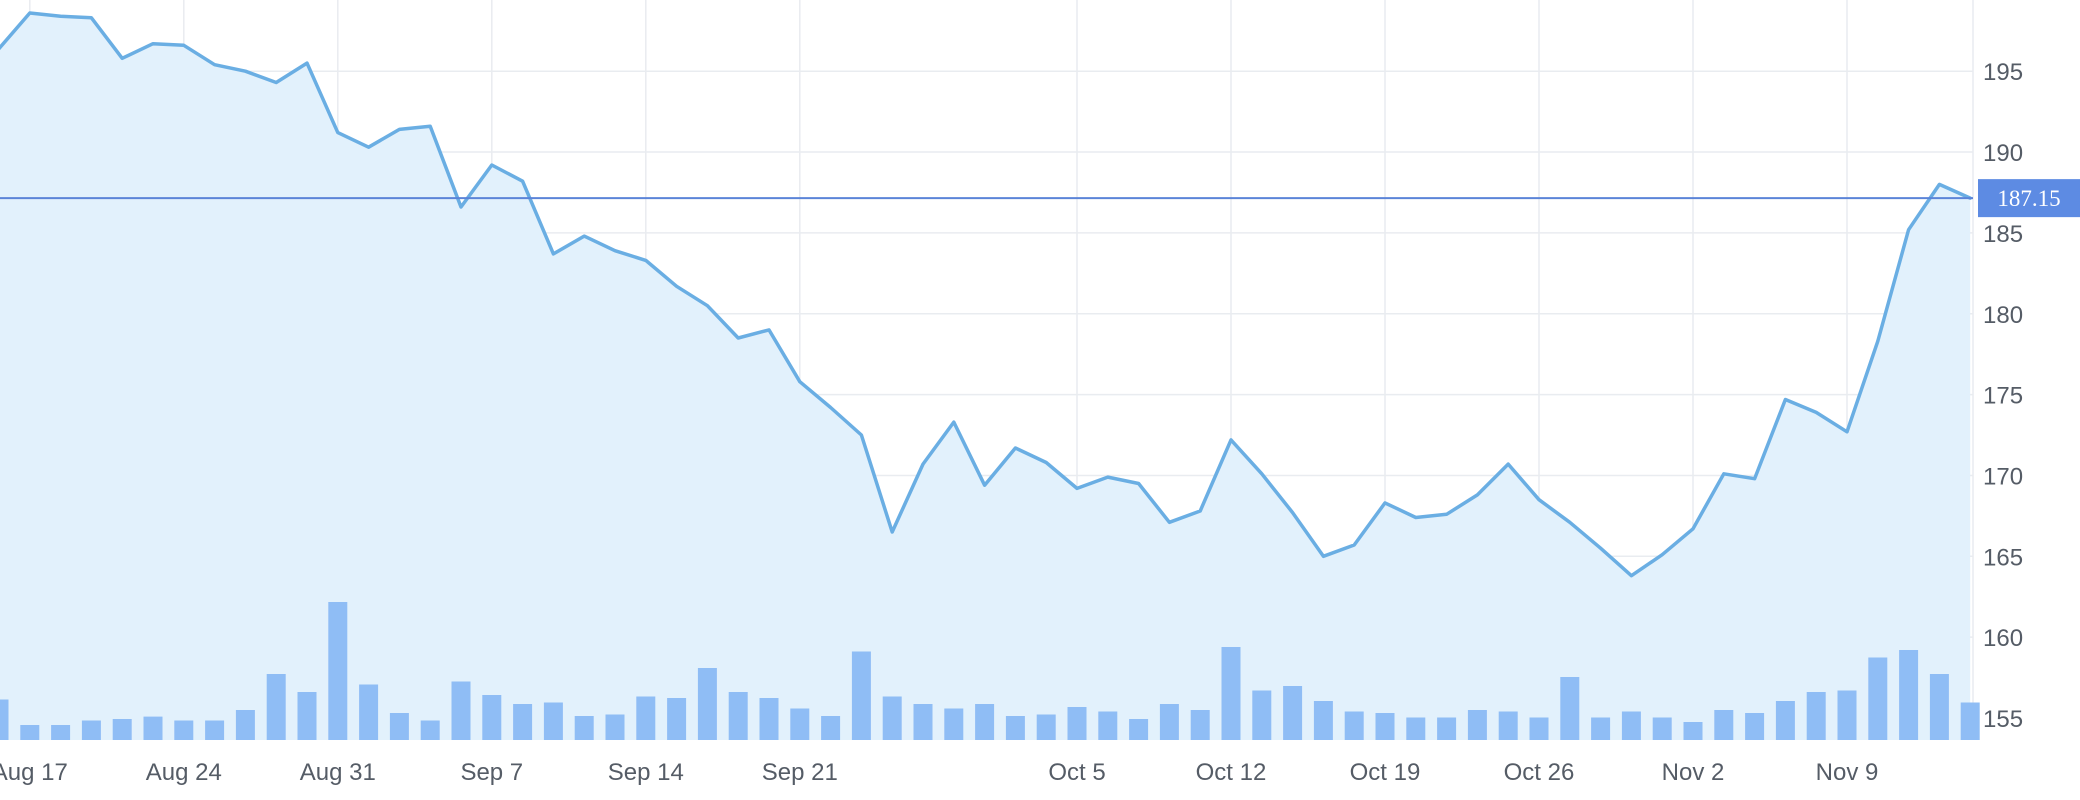  I want to click on y-tick-label: 195, so click(2003, 72).